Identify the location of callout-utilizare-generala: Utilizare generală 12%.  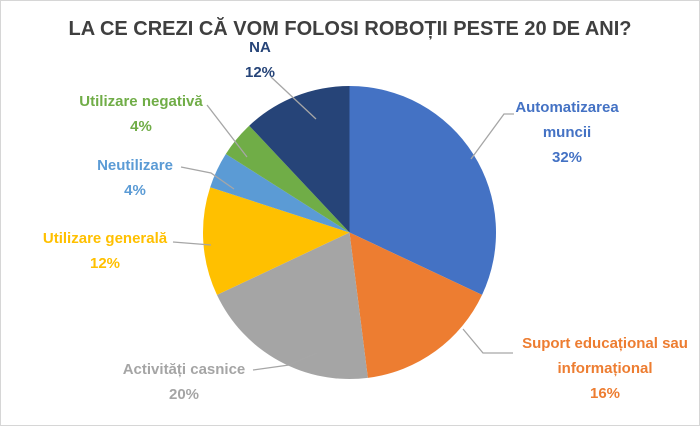
(105, 251).